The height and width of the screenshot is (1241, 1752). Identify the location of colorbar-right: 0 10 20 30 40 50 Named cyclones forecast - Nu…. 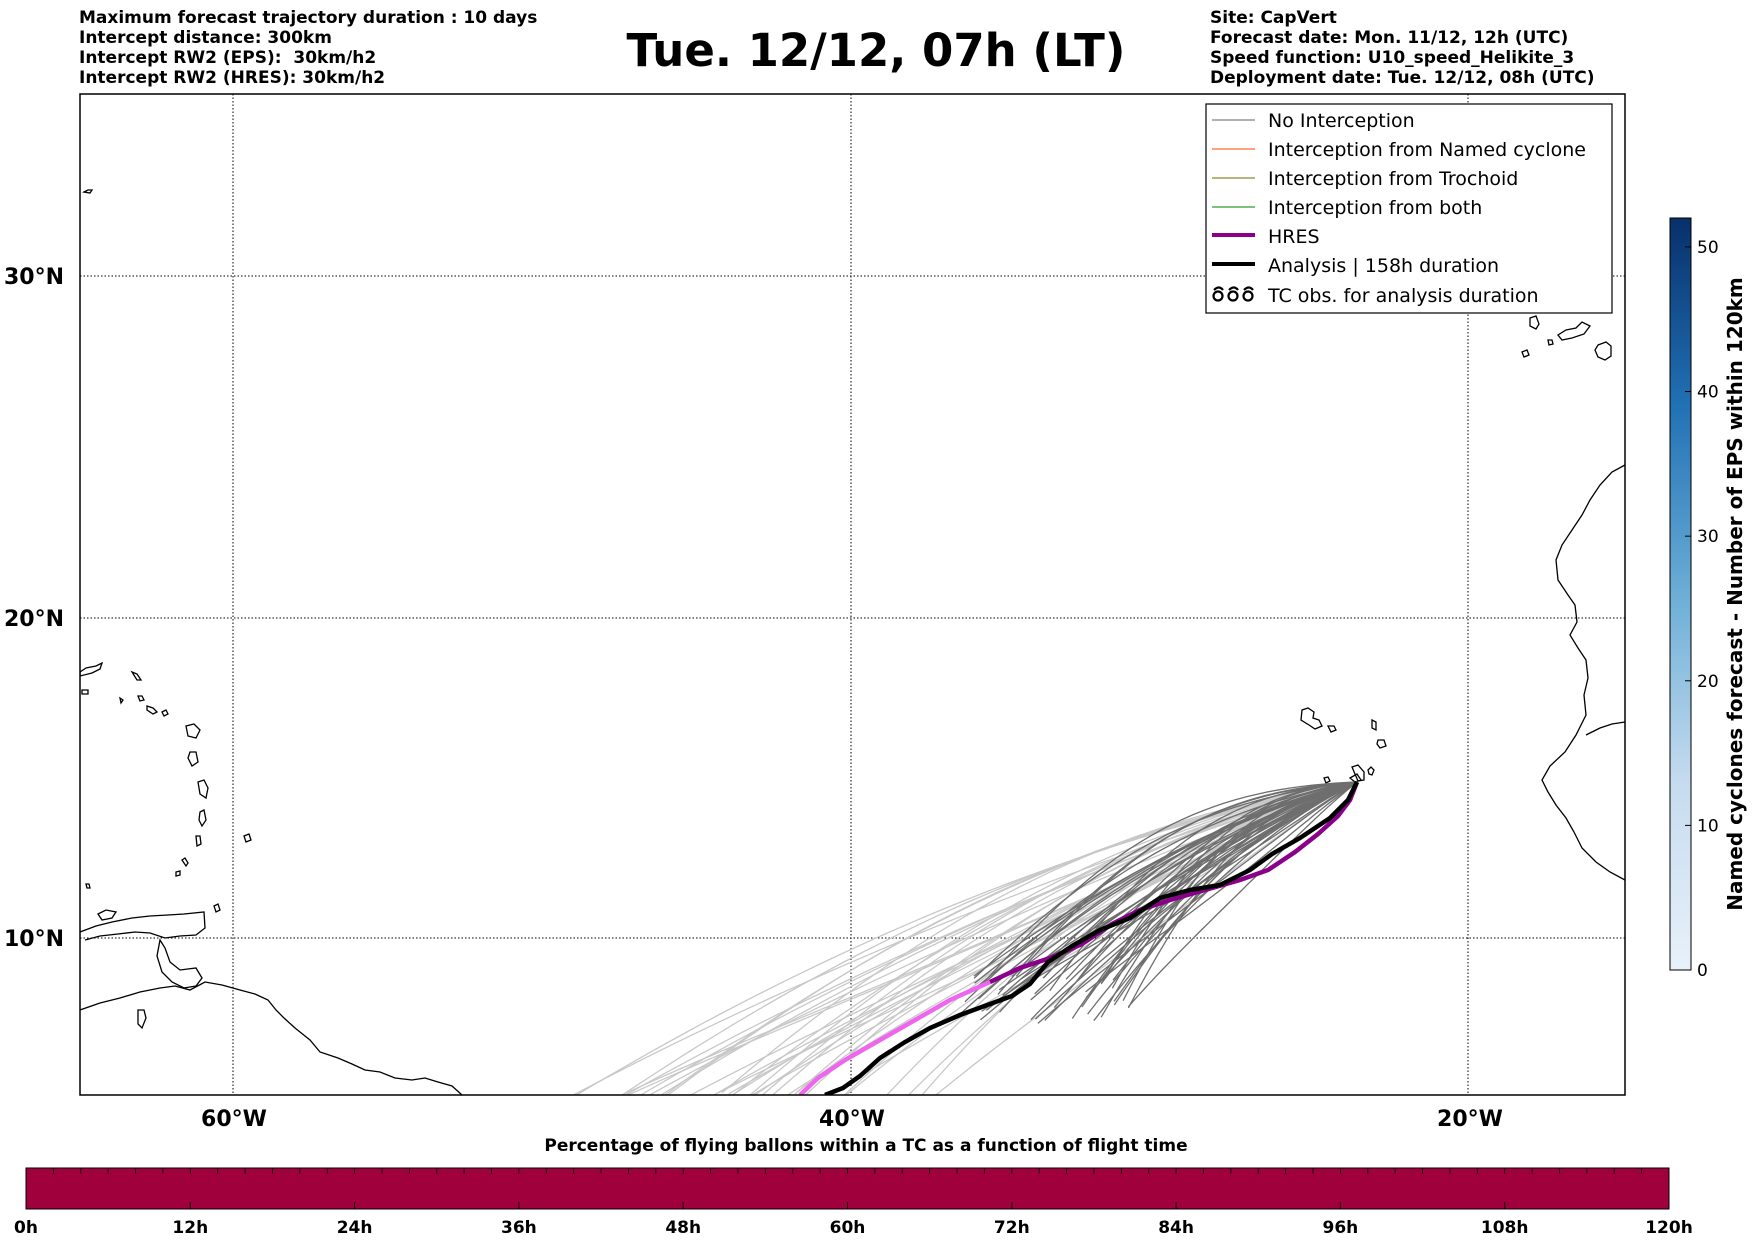
(1708, 599).